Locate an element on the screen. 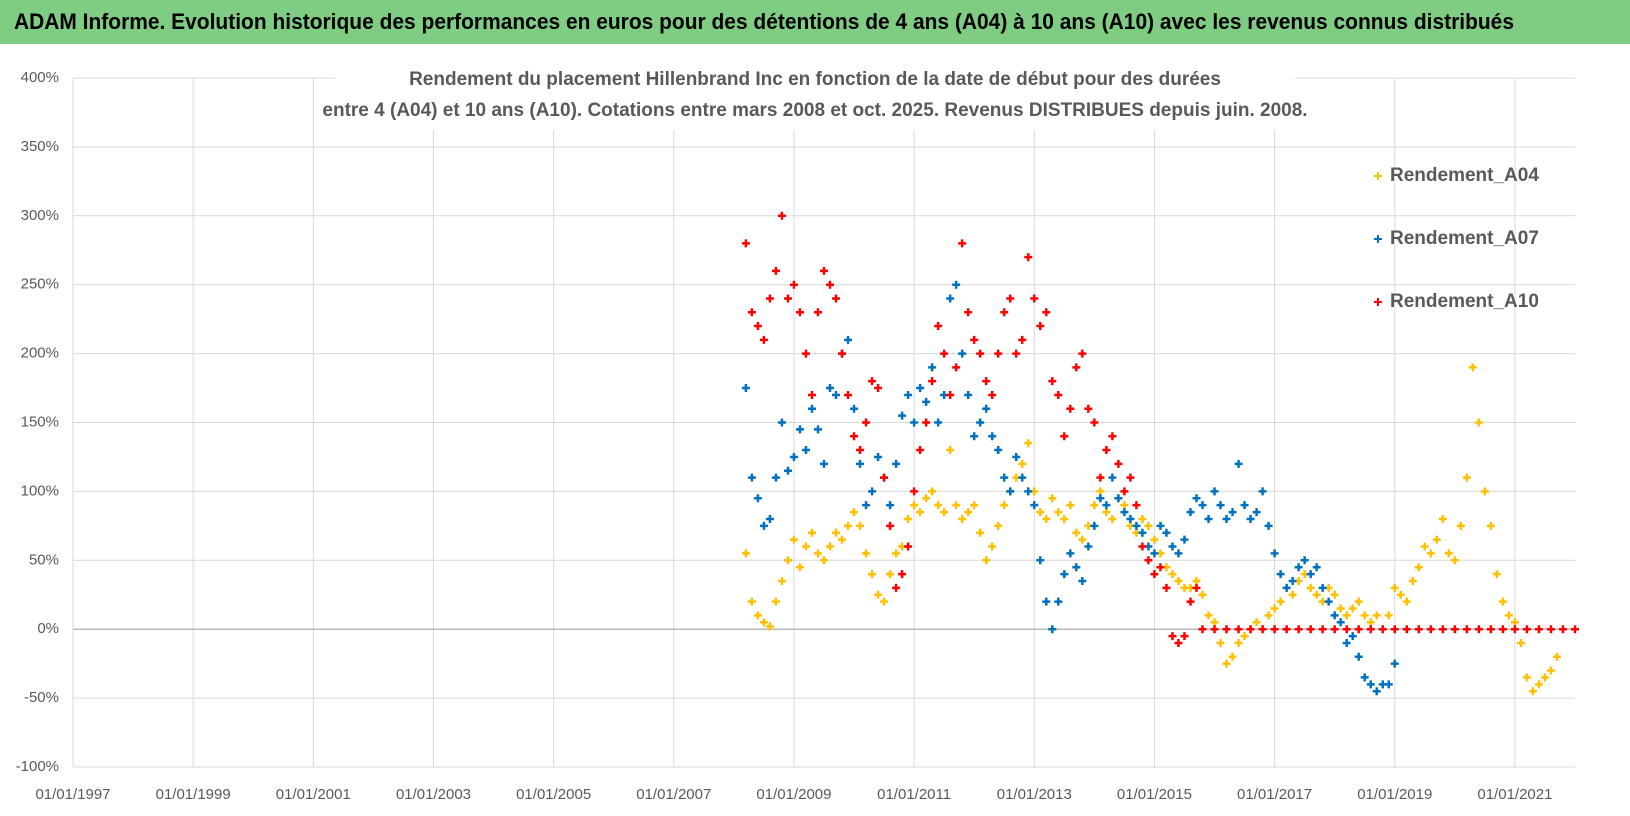 Image resolution: width=1630 pixels, height=816 pixels. y-tick-label: 200% is located at coordinates (40, 353).